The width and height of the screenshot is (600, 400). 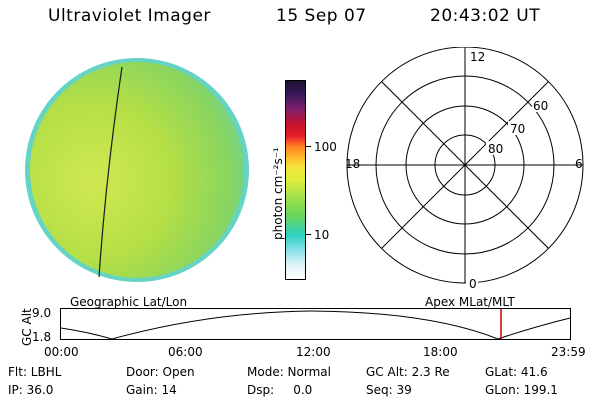 What do you see at coordinates (35, 372) in the screenshot?
I see `filter-info: Flt: LBHL` at bounding box center [35, 372].